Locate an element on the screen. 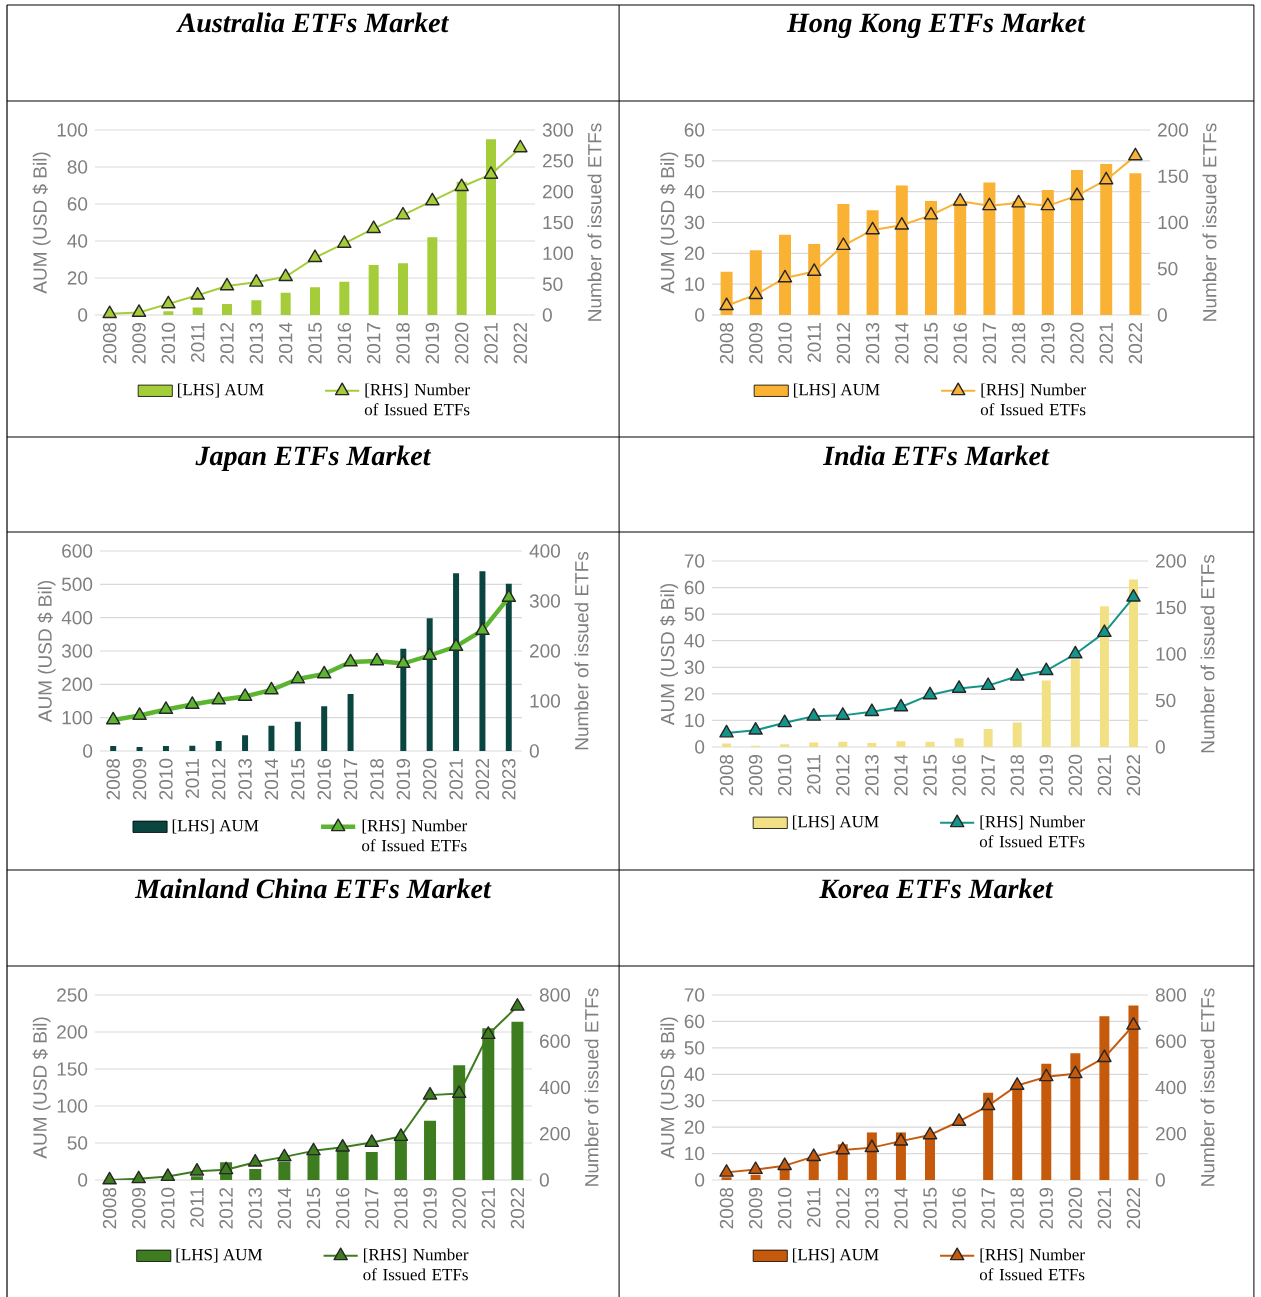  x-tick-label: 2023 is located at coordinates (509, 779).